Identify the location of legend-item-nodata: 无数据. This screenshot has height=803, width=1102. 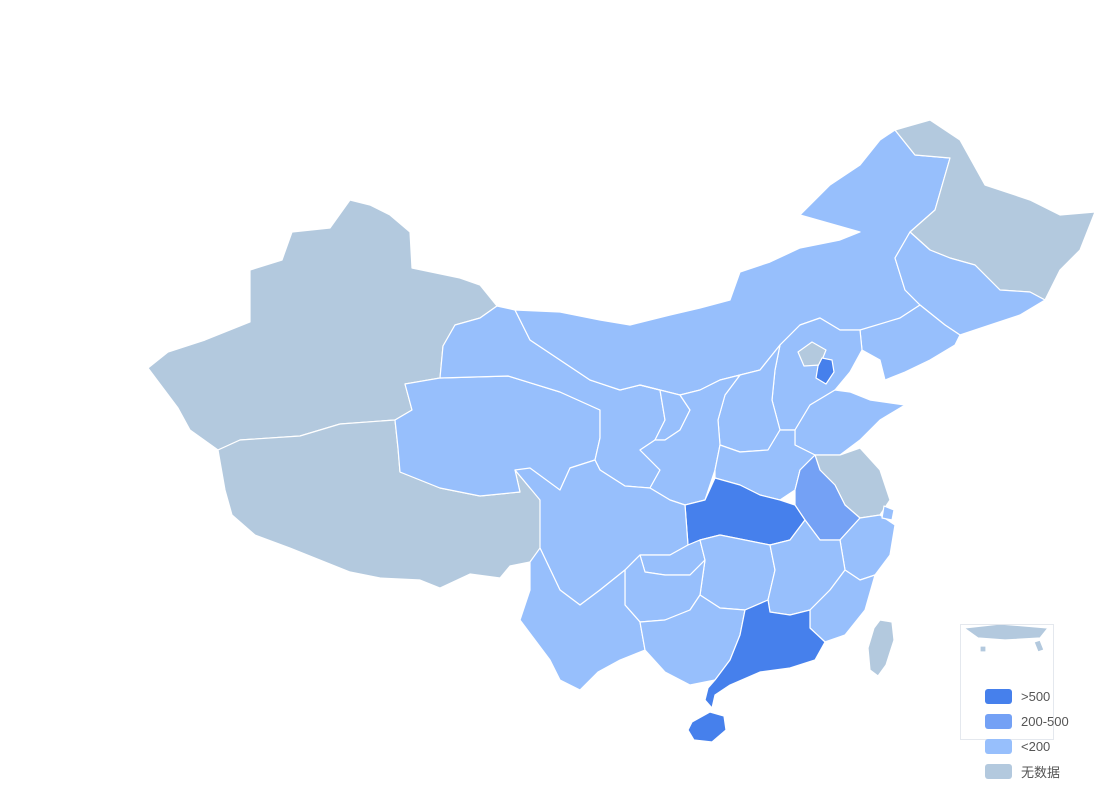
(1040, 771).